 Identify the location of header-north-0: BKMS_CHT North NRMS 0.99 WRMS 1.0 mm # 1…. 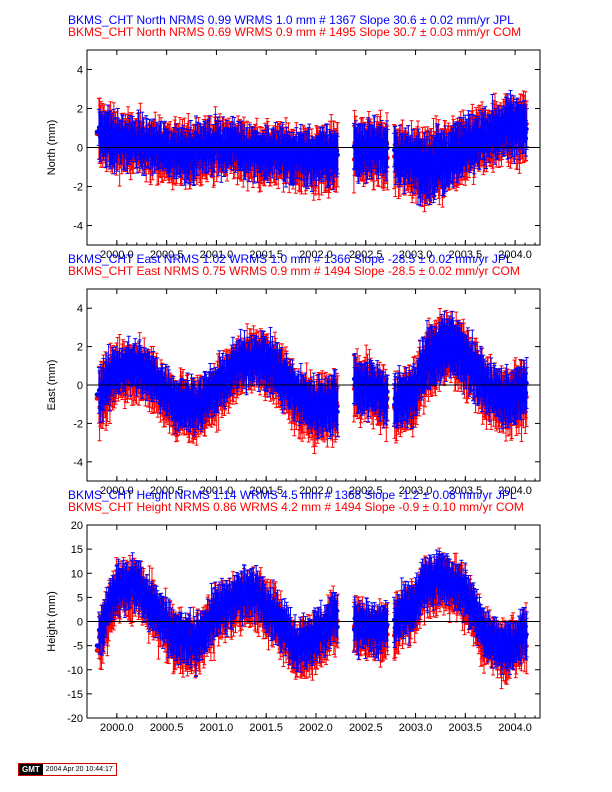
(291, 20).